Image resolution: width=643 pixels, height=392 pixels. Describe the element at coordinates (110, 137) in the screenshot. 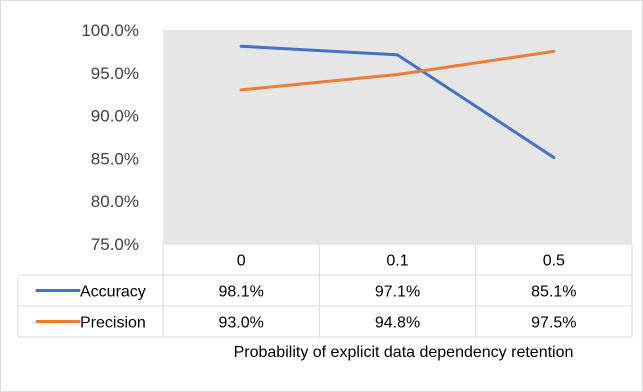

I see `y-axis: 100.0% 95.0% 90.0% 85.0% 80.0% 75.0%` at that location.